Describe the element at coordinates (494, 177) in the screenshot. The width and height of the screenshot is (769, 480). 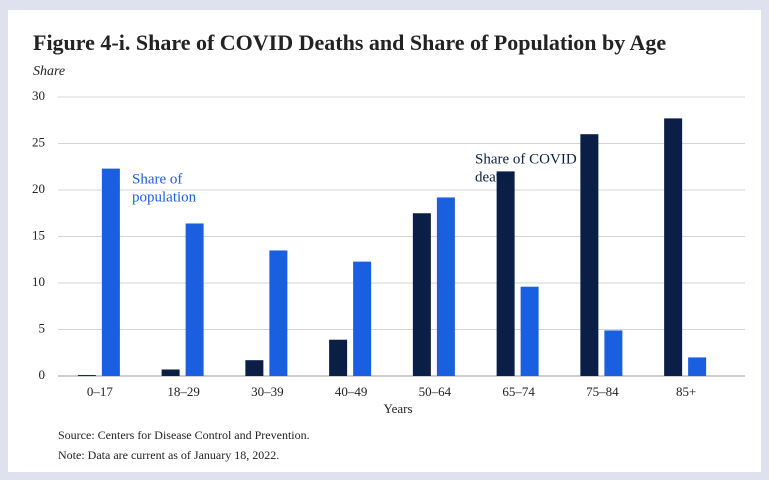
I see `annotation: deaths` at that location.